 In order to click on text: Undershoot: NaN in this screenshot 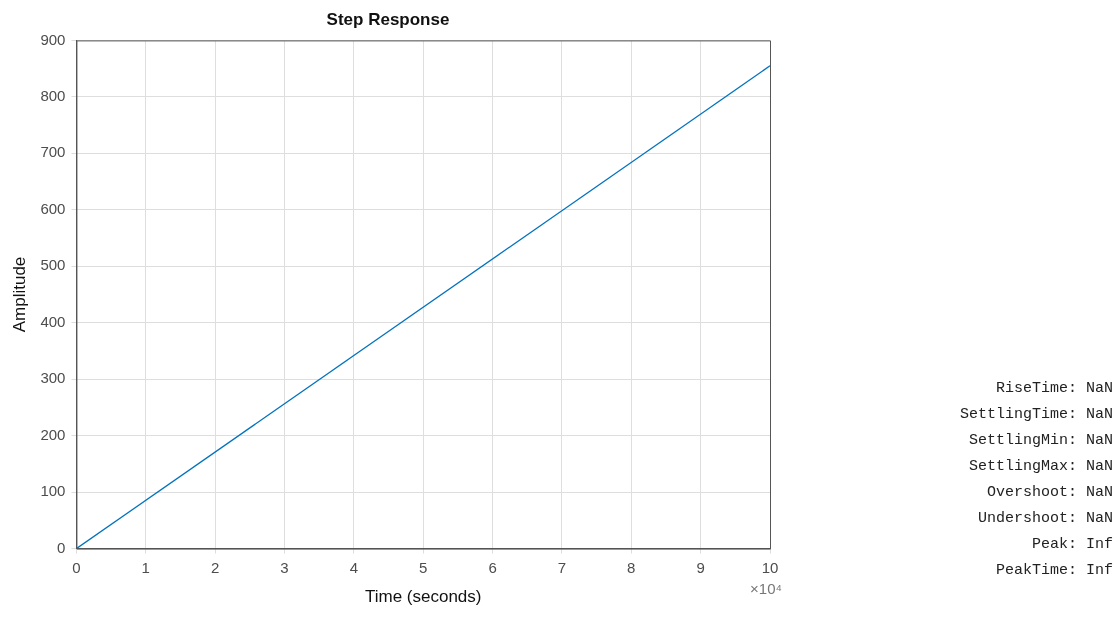, I will do `click(1044, 519)`.